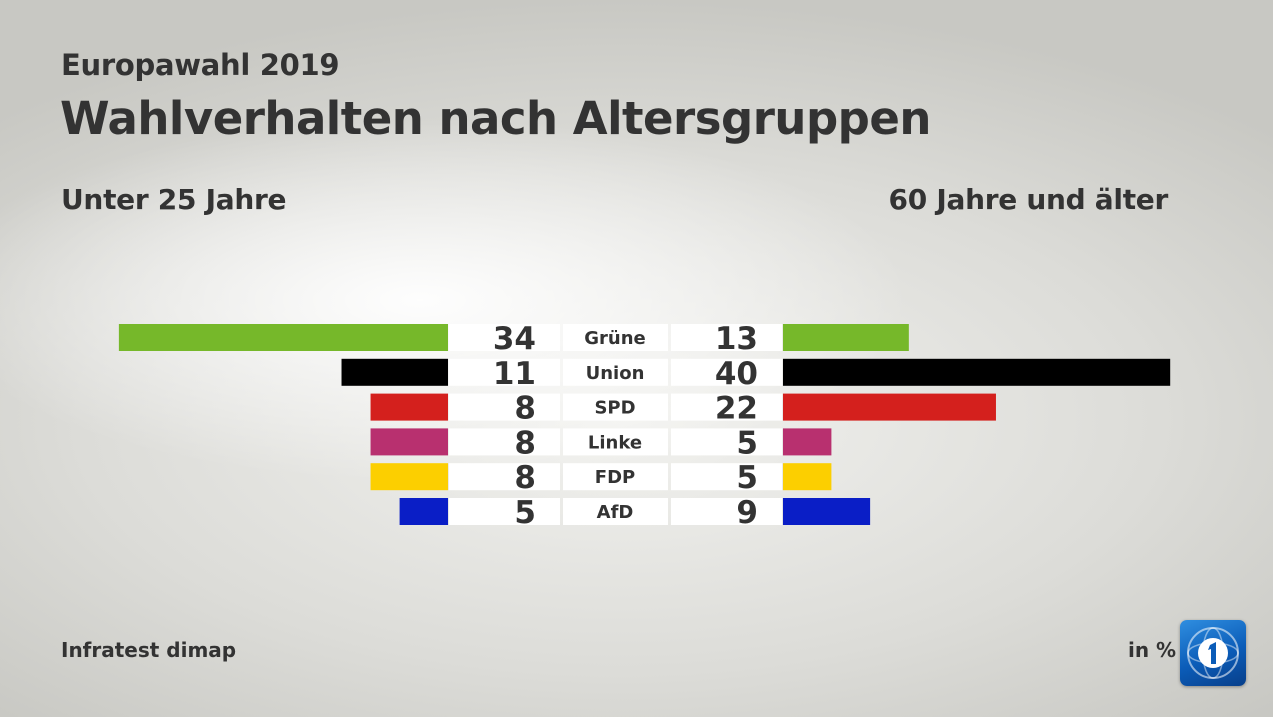 This screenshot has width=1273, height=717. Describe the element at coordinates (504, 477) in the screenshot. I see `left-value-cell-fdp` at that location.